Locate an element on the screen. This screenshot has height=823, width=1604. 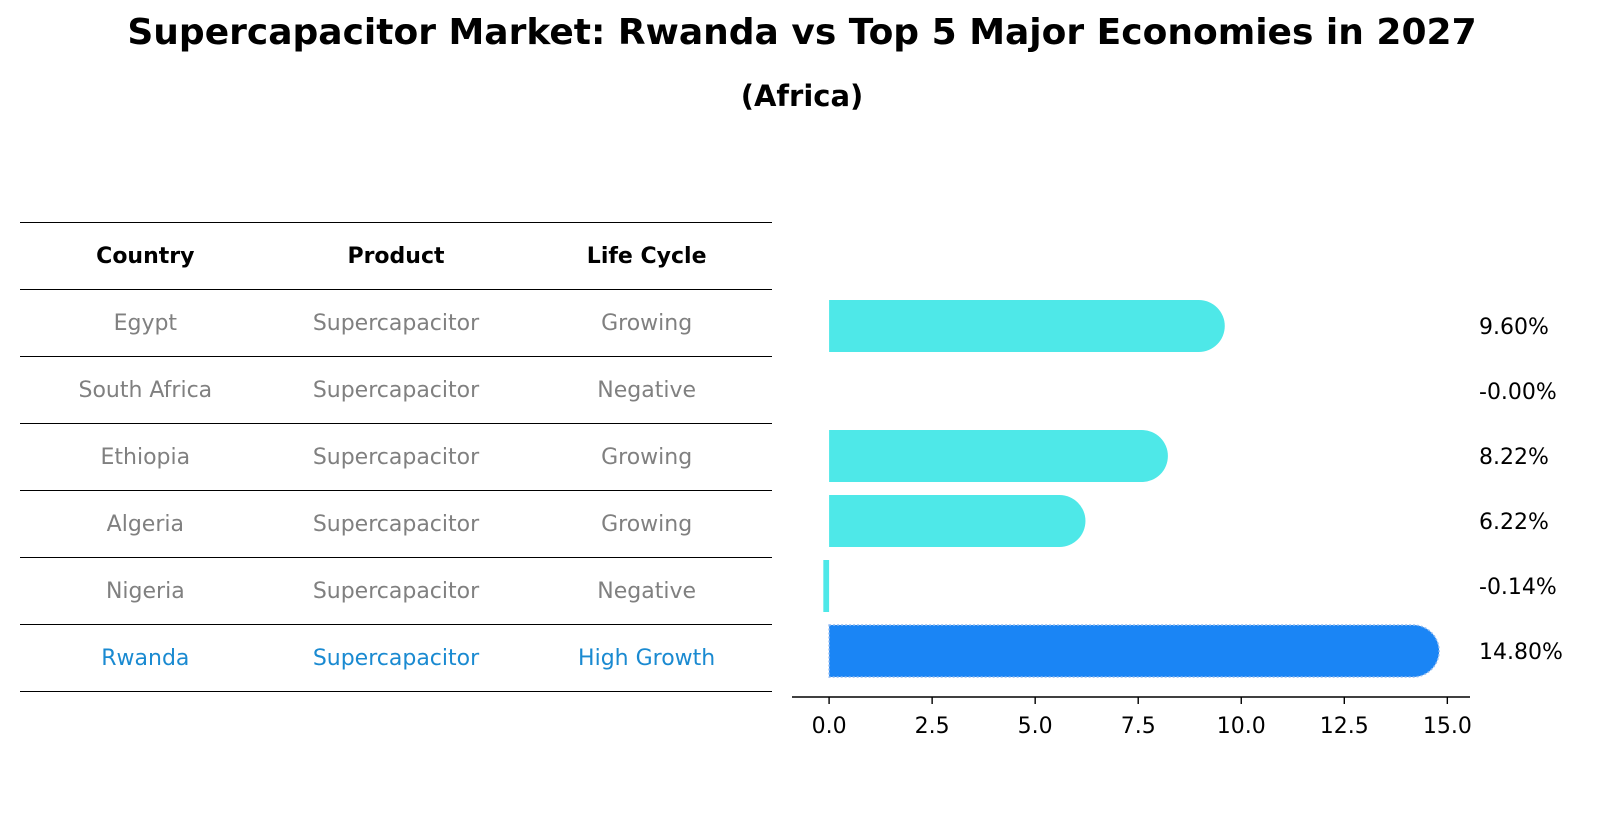
bar-egypt is located at coordinates (1027, 326).